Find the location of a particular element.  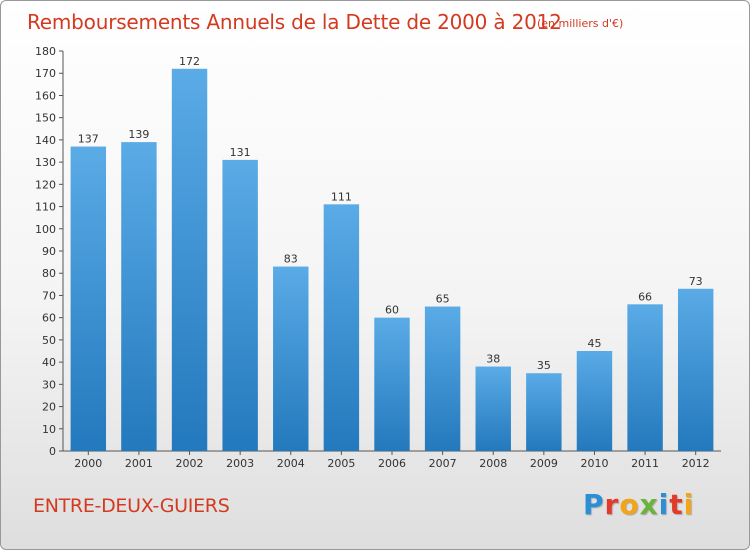

y-tick-label: 180 is located at coordinates (45, 51).